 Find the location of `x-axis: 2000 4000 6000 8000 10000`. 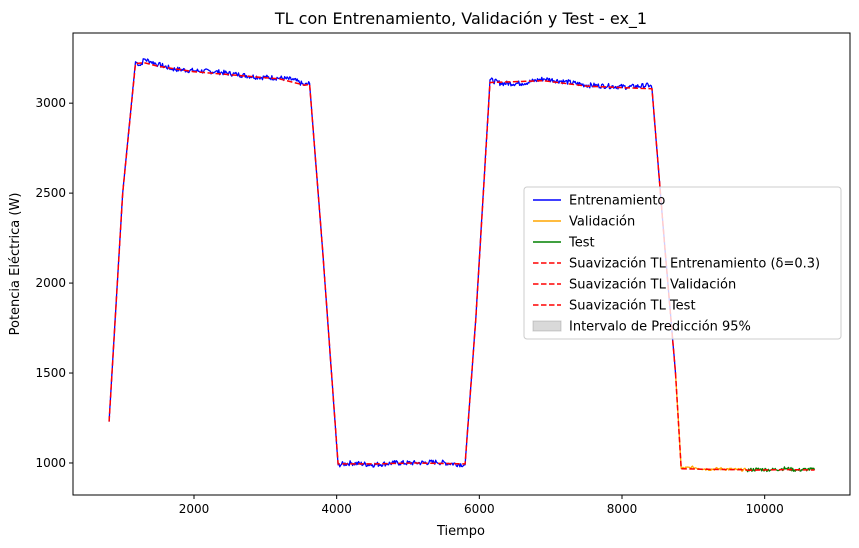

x-axis: 2000 4000 6000 8000 10000 is located at coordinates (481, 505).